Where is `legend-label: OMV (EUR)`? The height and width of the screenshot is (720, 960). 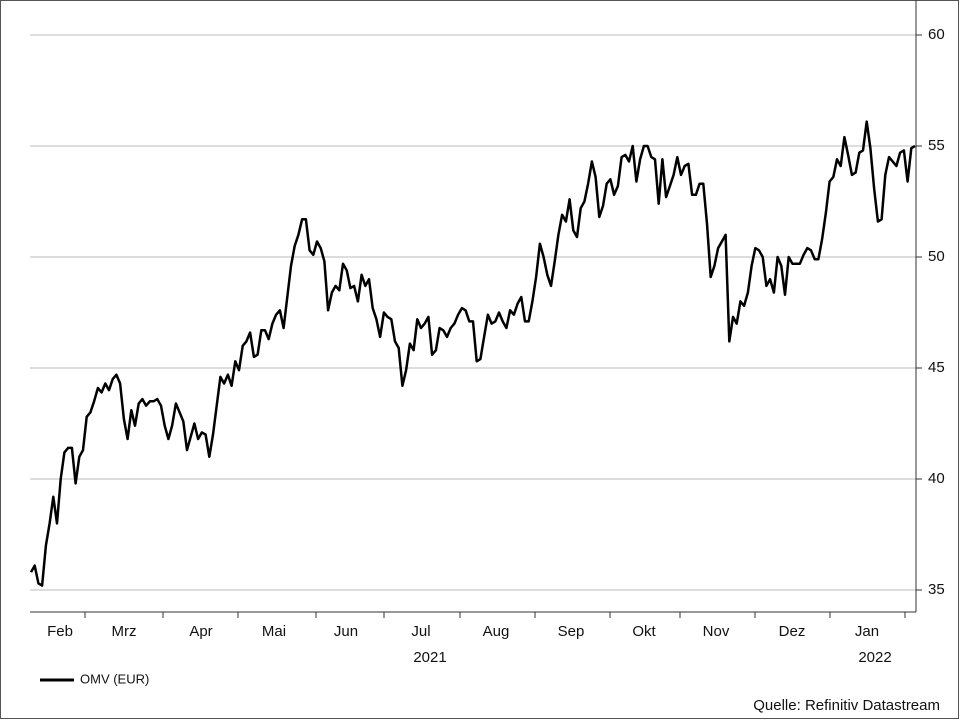
legend-label: OMV (EUR) is located at coordinates (114, 678).